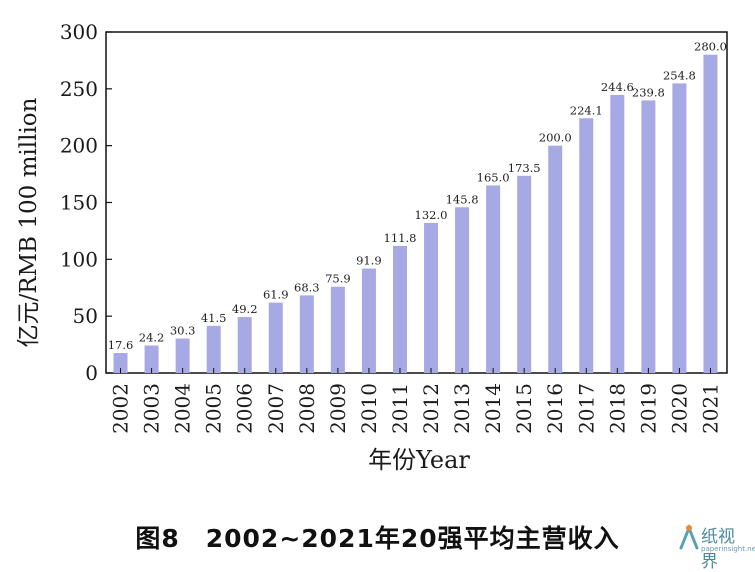  What do you see at coordinates (79, 259) in the screenshot?
I see `y-tick-label: 100` at bounding box center [79, 259].